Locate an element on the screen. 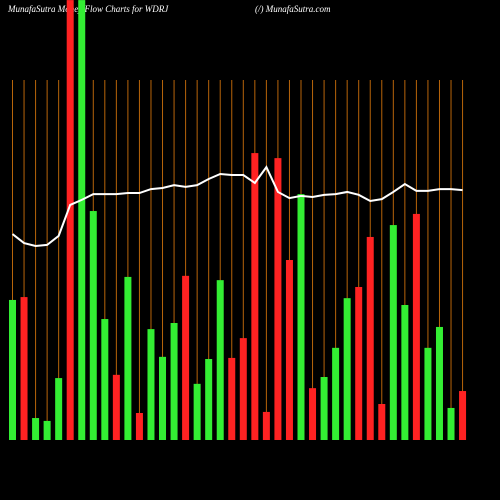 Image resolution: width=500 pixels, height=500 pixels. chart-title: MunafaSutra Money Flow Charts for WDRJ is located at coordinates (88, 9).